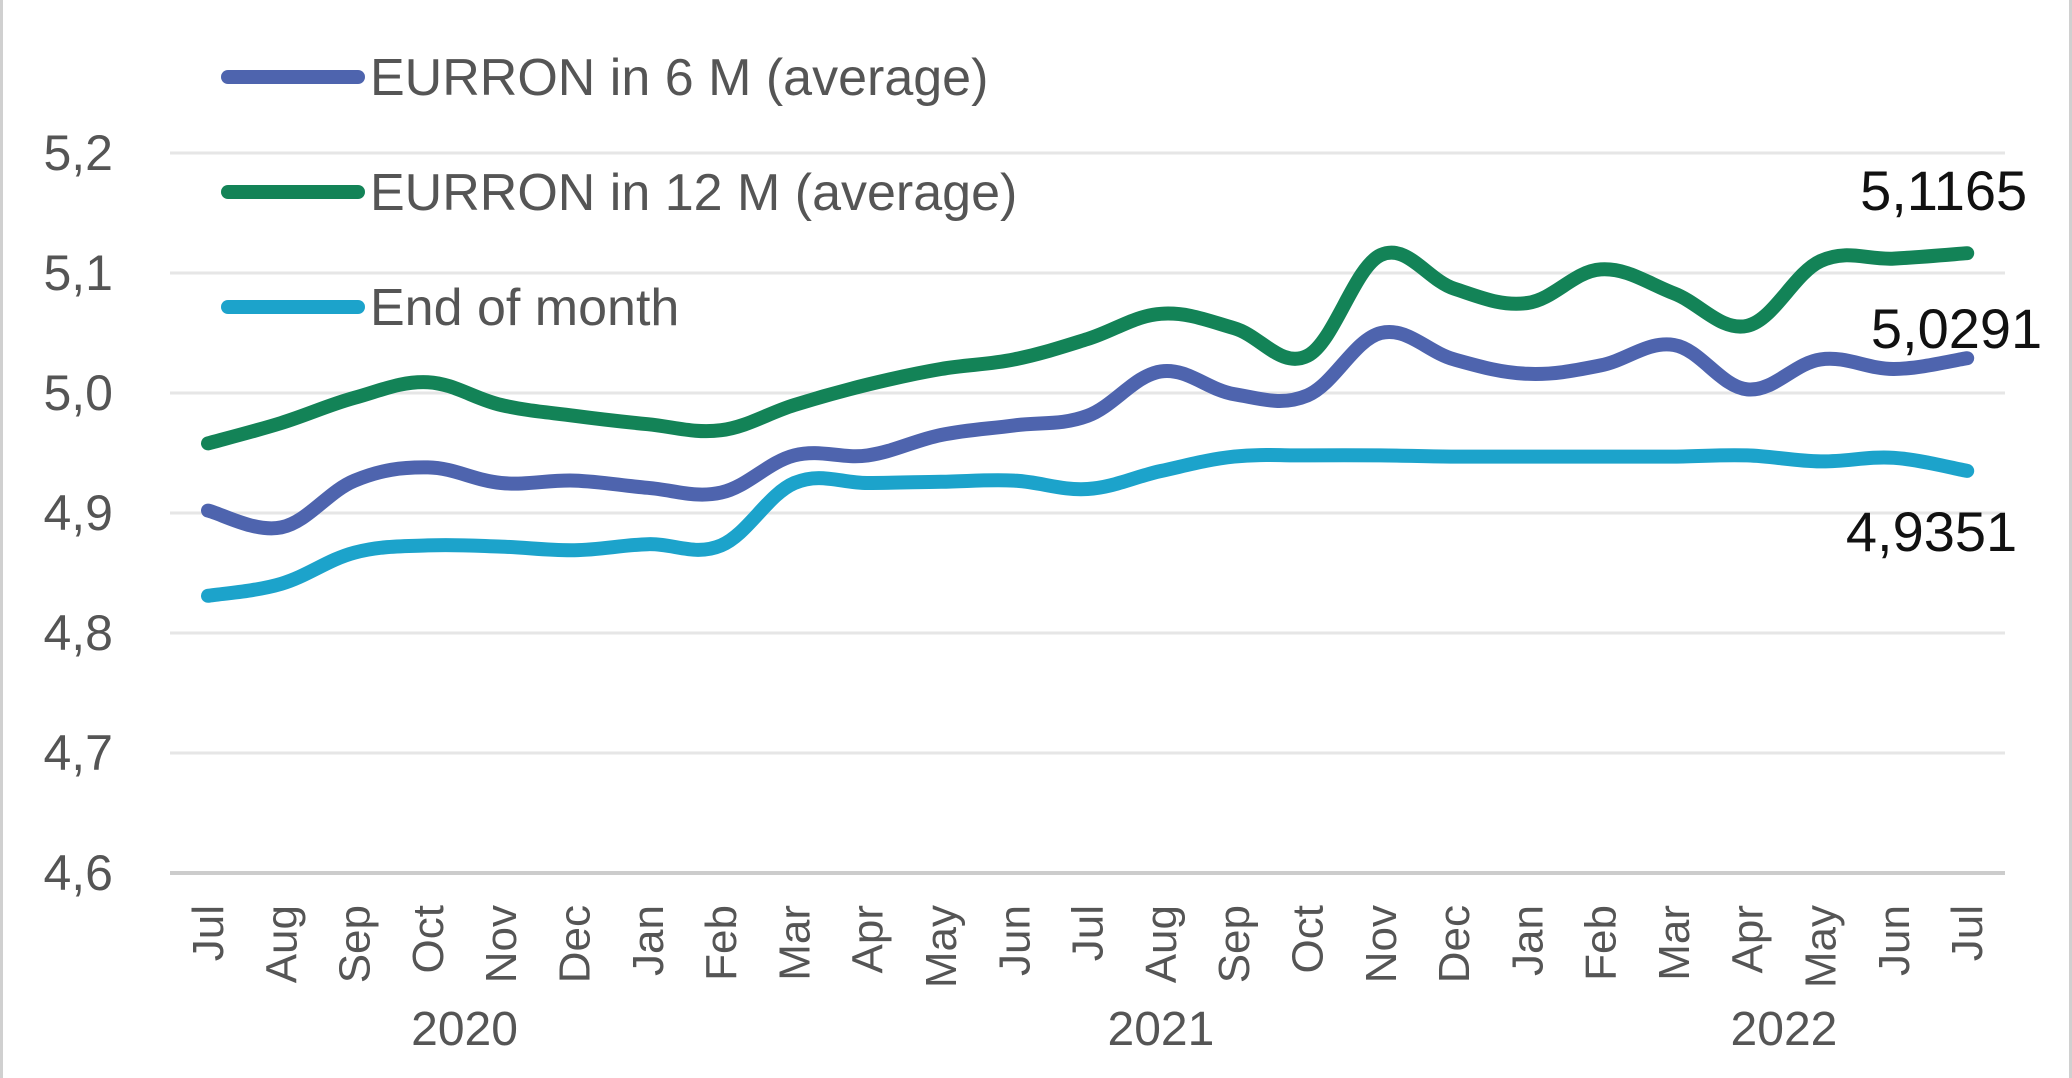  I want to click on y-tick-label: 4,6, so click(78, 873).